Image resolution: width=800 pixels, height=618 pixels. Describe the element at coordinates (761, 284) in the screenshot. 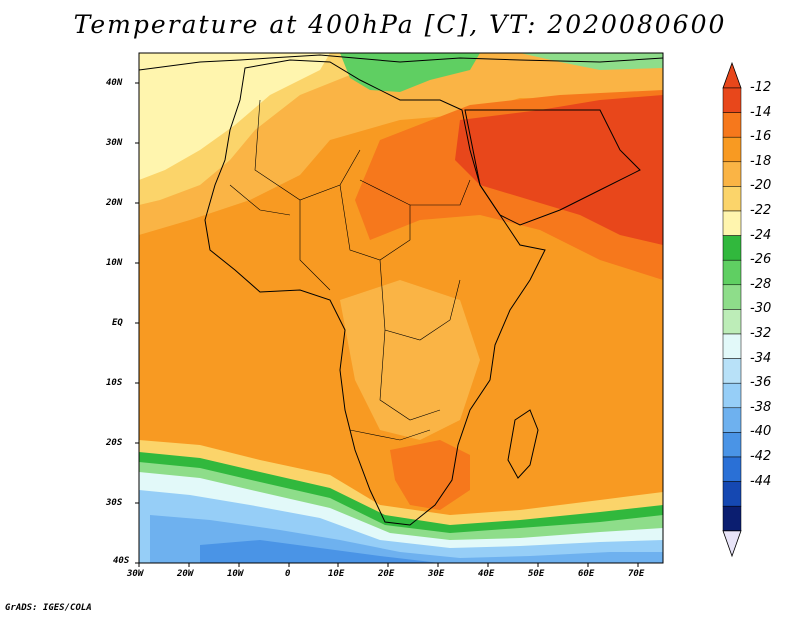

I see `colorbar-label: -28` at that location.